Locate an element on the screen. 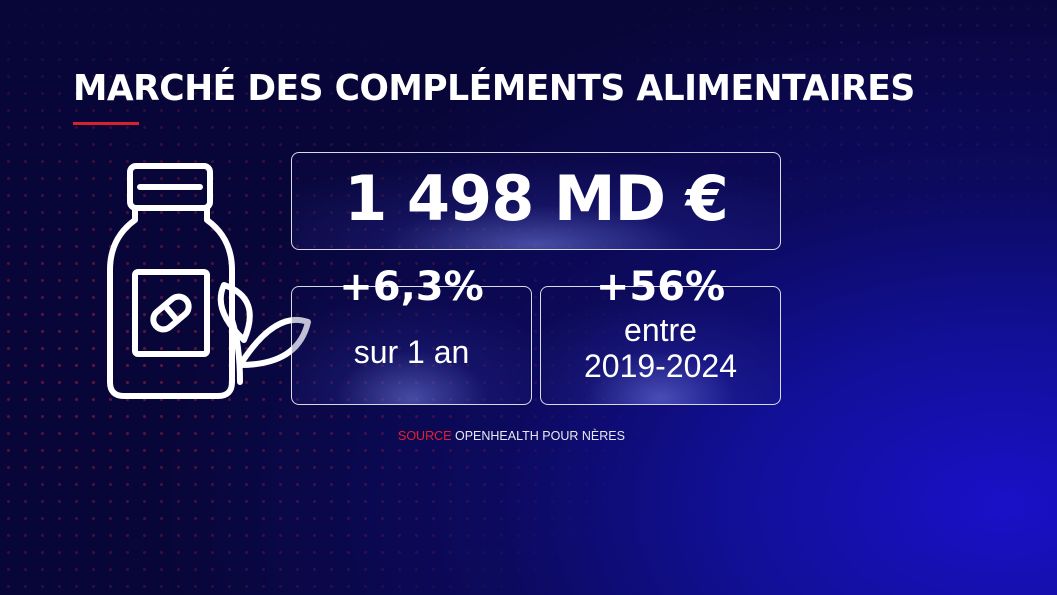 This screenshot has height=595, width=1057. stat-card-yearly is located at coordinates (411, 345).